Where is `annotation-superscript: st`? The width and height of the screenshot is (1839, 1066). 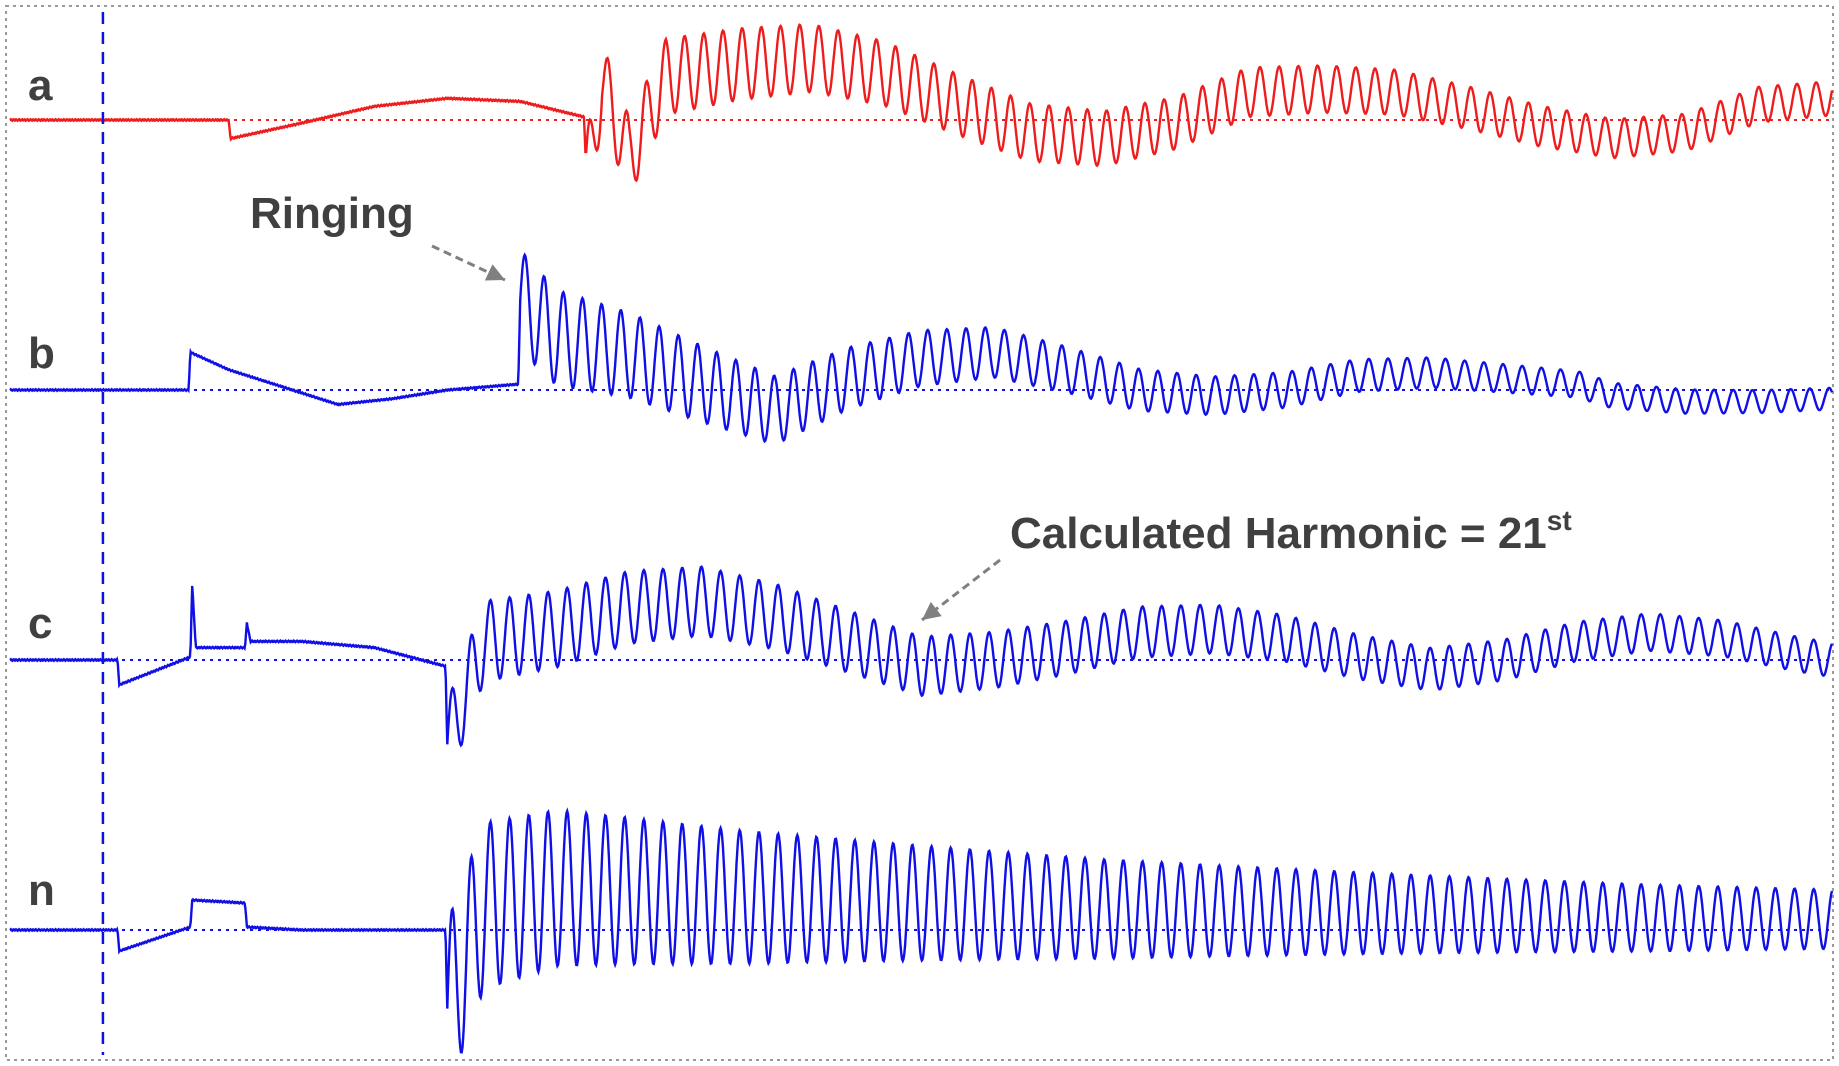 annotation-superscript: st is located at coordinates (1559, 520).